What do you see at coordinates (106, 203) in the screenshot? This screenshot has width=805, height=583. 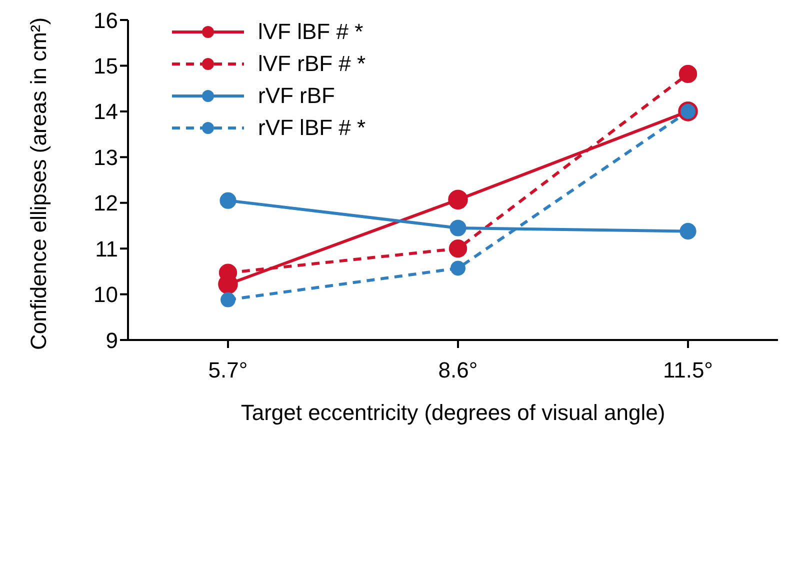 I see `y-tick-label: 12` at bounding box center [106, 203].